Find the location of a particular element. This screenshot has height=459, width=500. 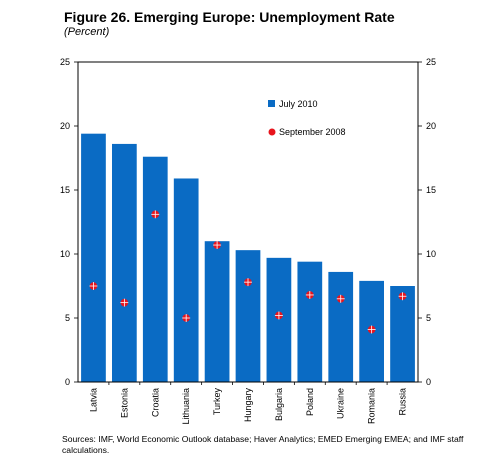

x-tick-label: Hungary is located at coordinates (248, 405).